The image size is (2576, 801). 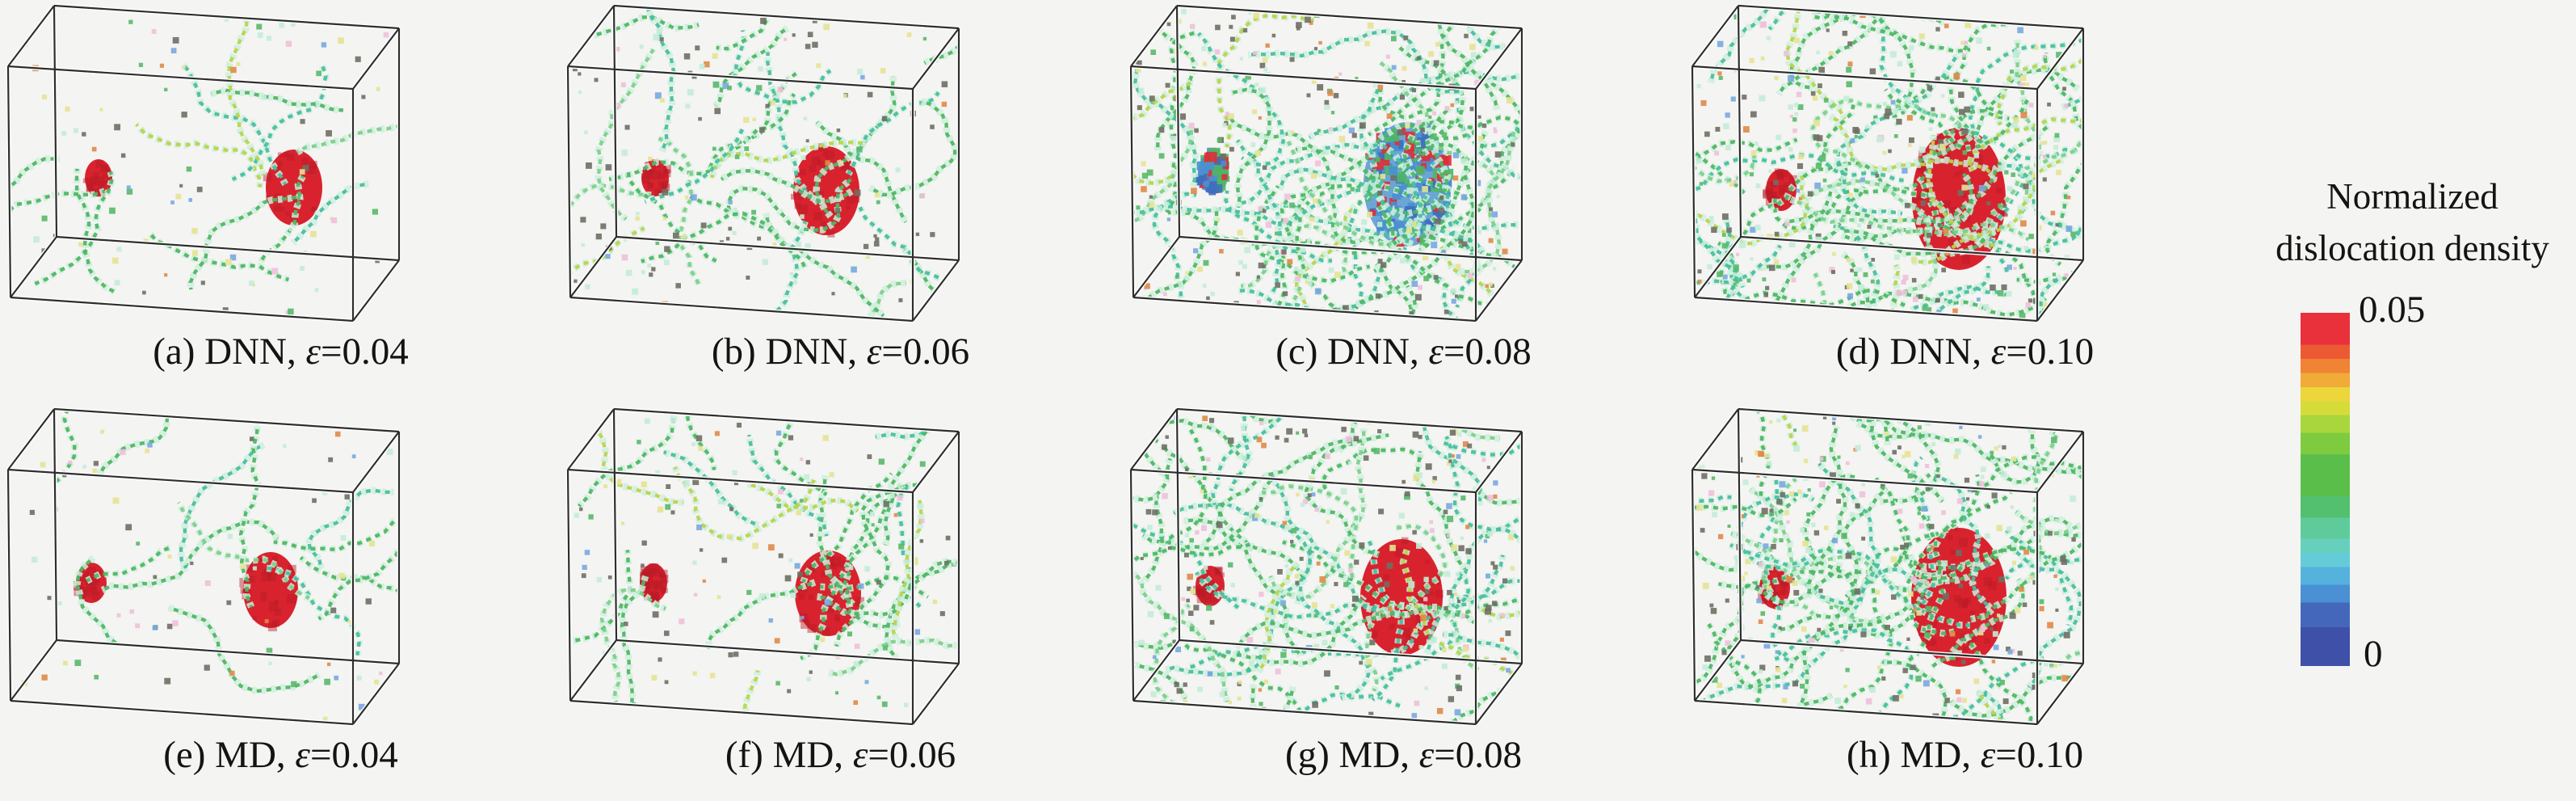 I want to click on caption-text: (e) MD,, so click(x=229, y=755).